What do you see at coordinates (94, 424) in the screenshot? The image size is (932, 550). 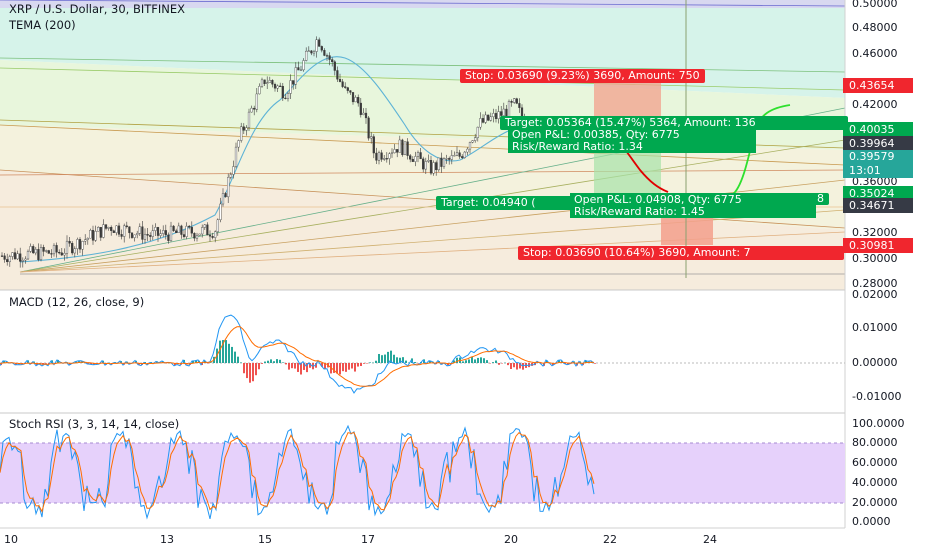 I see `stoch-rsi-pane-title: Stoch RSI (3, 3, 14, 14, close)` at bounding box center [94, 424].